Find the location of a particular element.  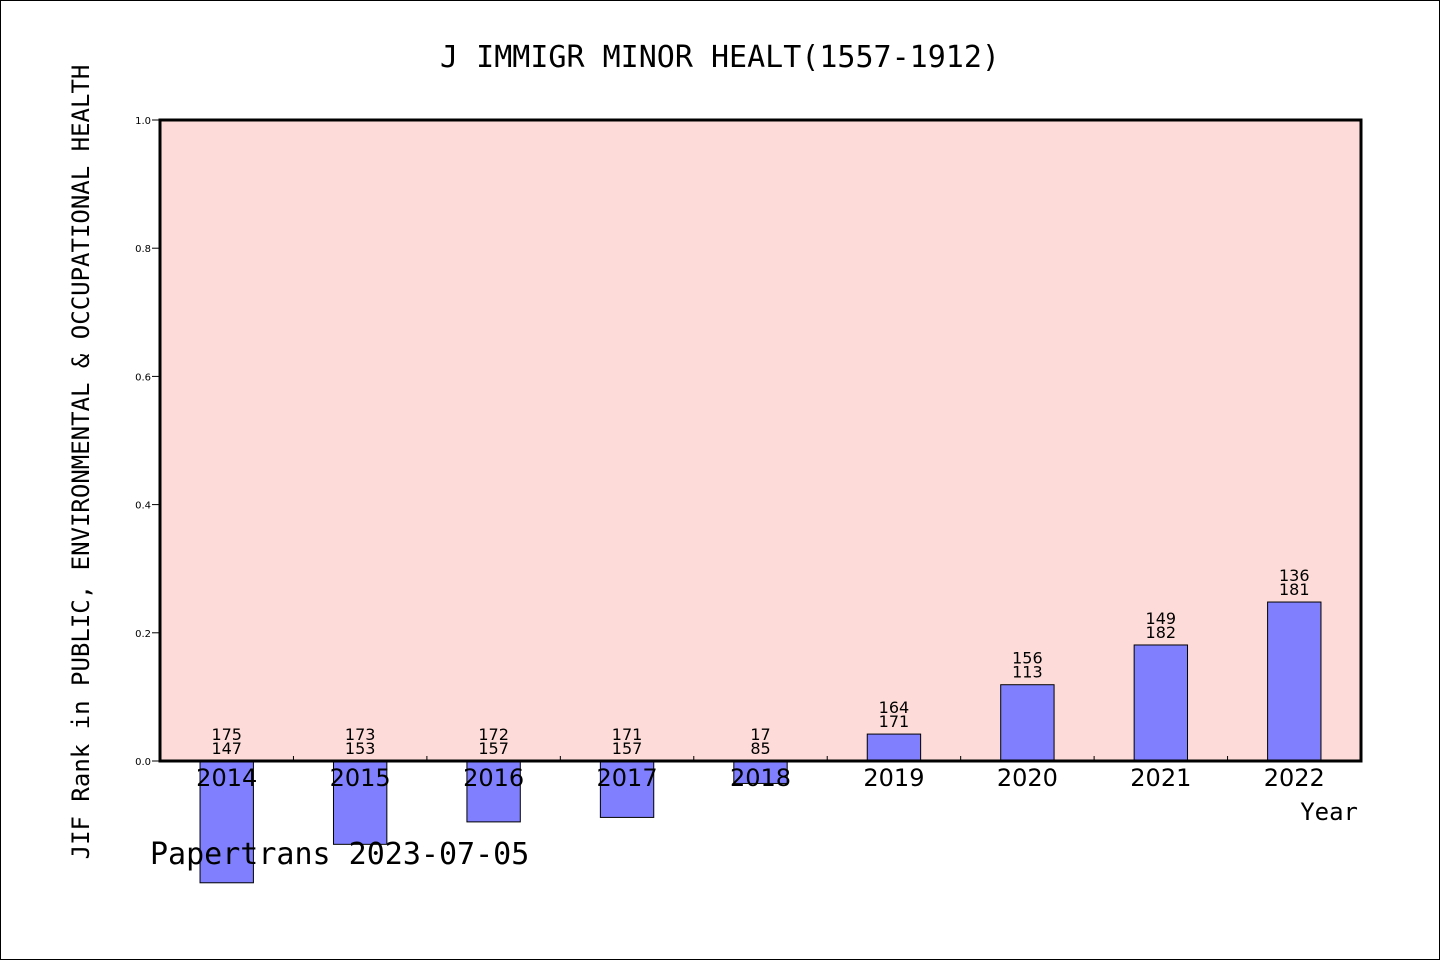

bar-2022 is located at coordinates (1294, 681).